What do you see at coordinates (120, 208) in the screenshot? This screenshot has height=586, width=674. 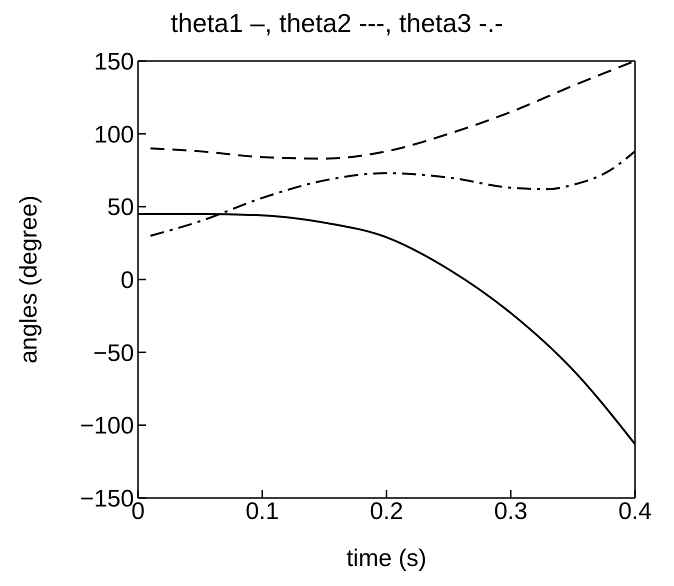 I see `y-tick-label: 50` at bounding box center [120, 208].